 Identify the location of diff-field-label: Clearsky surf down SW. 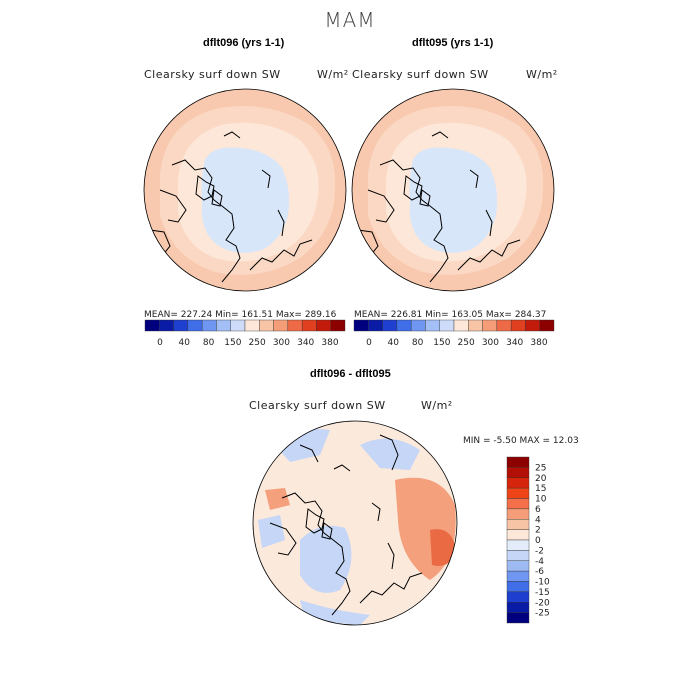
(317, 405).